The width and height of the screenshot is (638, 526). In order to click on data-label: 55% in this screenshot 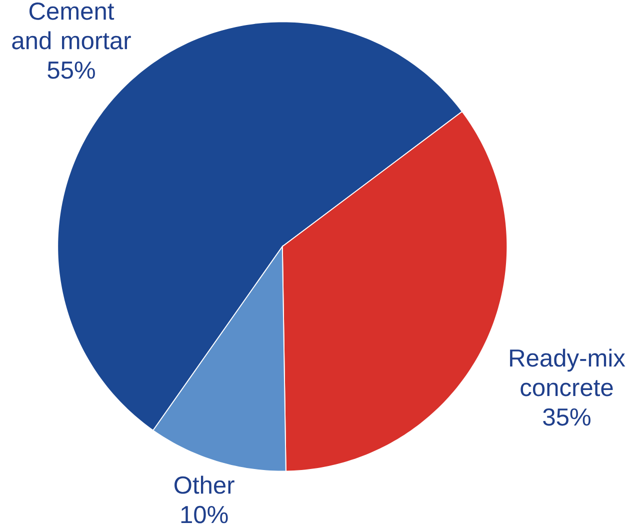, I will do `click(71, 70)`.